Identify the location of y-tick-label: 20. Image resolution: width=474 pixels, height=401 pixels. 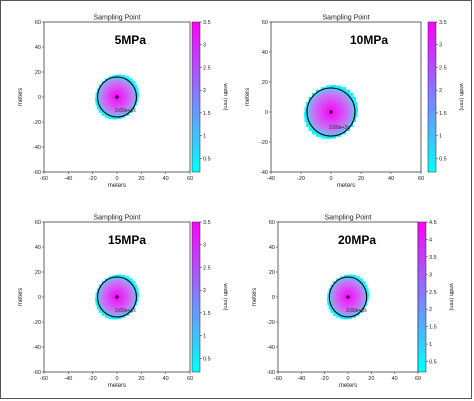
(38, 273).